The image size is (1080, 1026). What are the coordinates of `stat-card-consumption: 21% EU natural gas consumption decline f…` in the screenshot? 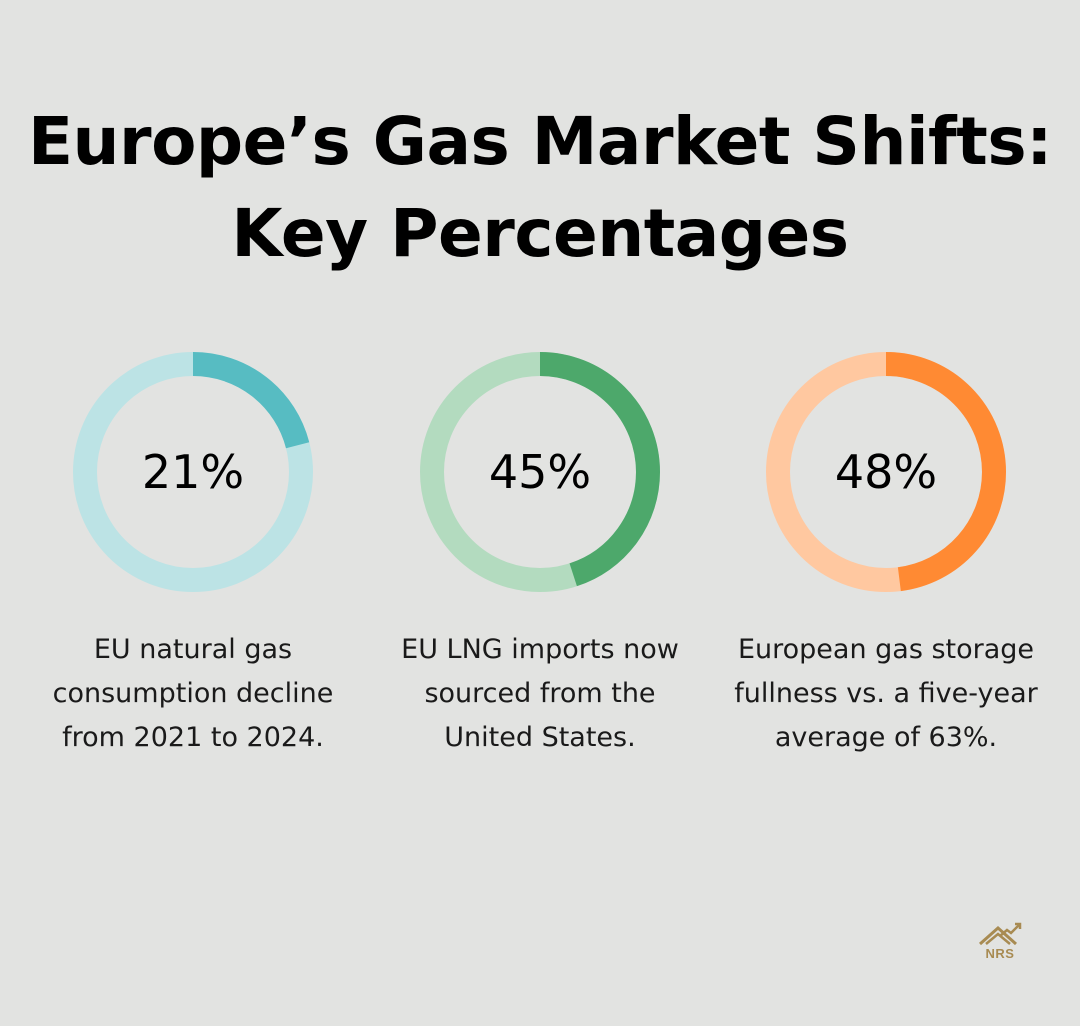 It's located at (193, 550).